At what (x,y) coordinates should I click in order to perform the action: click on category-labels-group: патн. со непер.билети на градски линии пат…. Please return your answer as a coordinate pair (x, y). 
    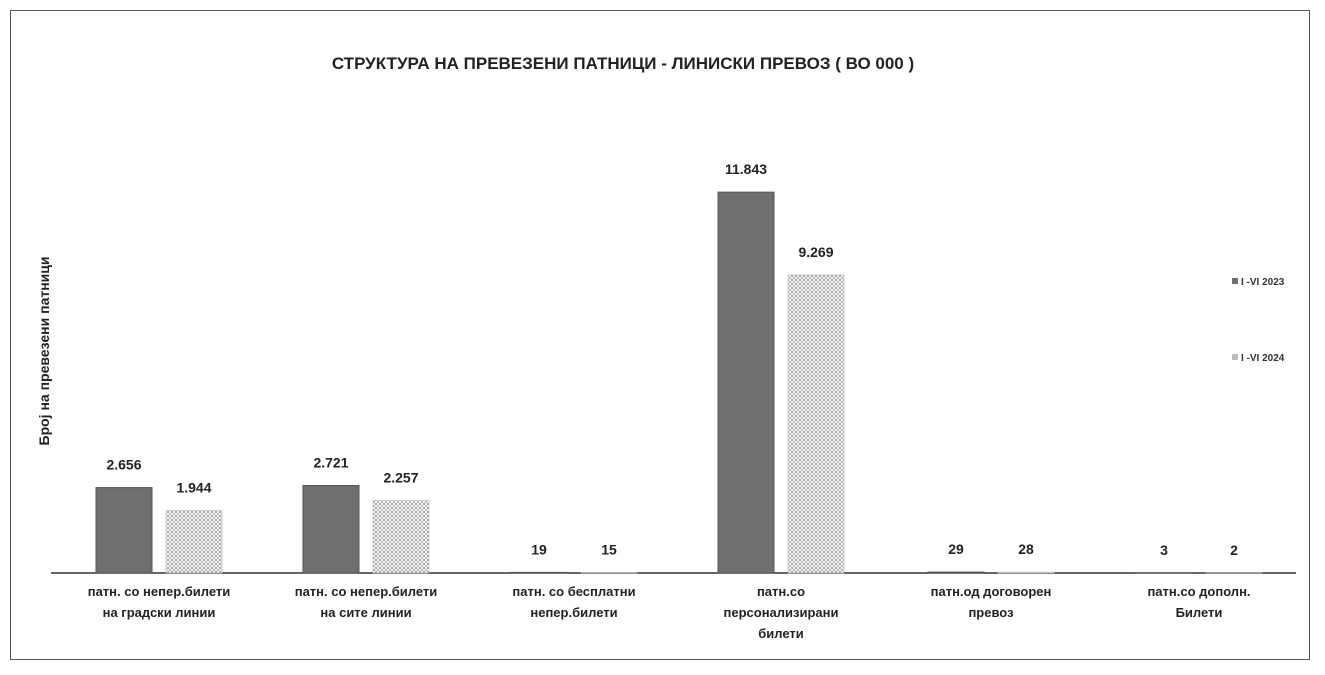
    Looking at the image, I should click on (669, 612).